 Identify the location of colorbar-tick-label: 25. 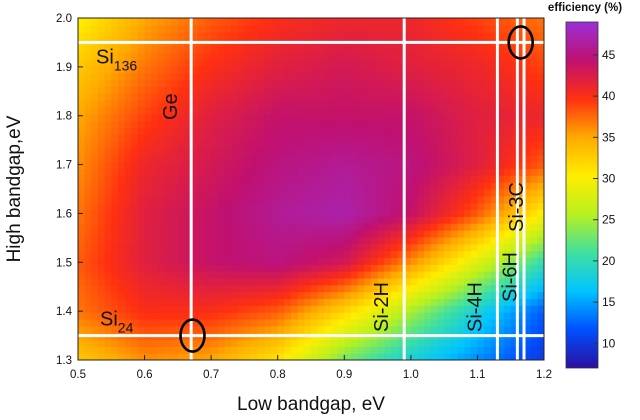
(609, 220).